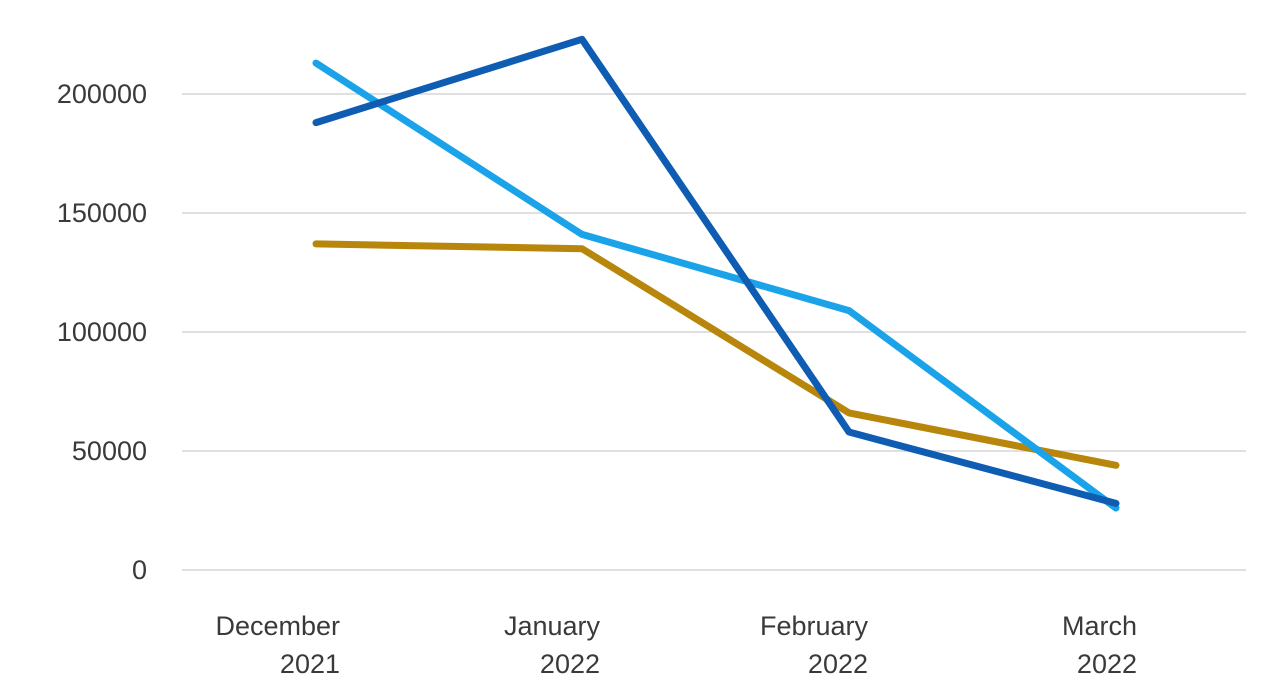 This screenshot has height=698, width=1272. Describe the element at coordinates (1099, 626) in the screenshot. I see `x-tick-label-month: March` at that location.